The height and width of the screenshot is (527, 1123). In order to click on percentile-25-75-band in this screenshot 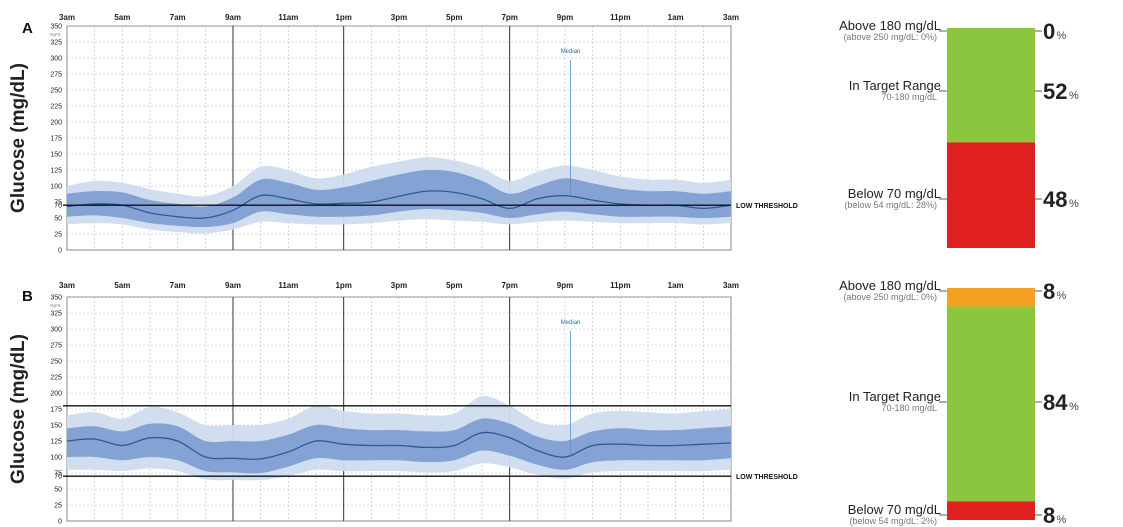, I will do `click(399, 198)`.